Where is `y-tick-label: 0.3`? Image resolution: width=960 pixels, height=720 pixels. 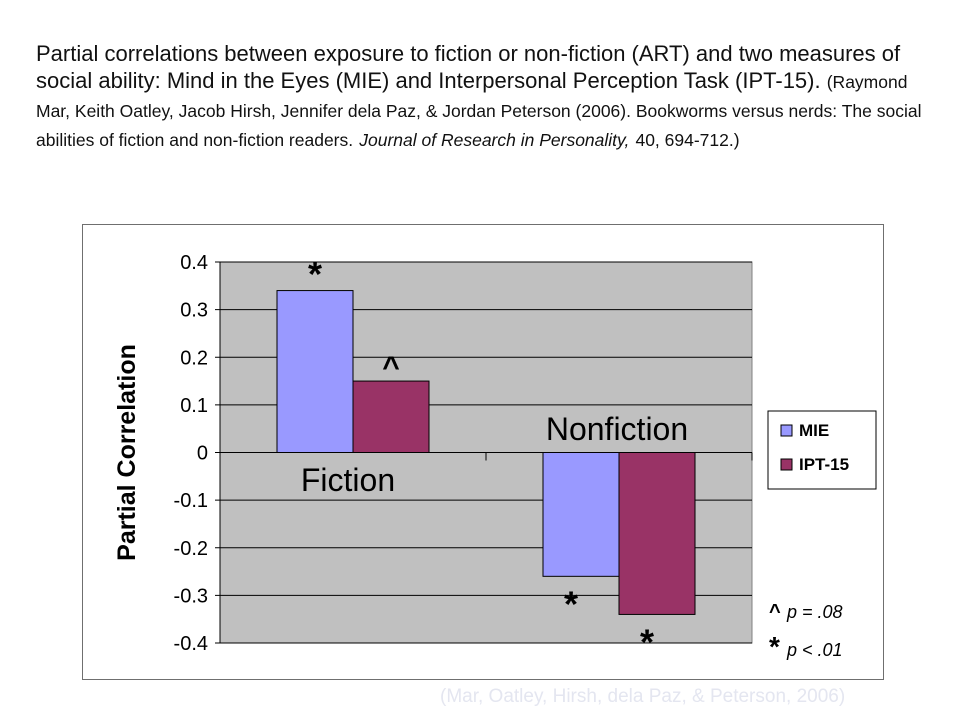 y-tick-label: 0.3 is located at coordinates (194, 311).